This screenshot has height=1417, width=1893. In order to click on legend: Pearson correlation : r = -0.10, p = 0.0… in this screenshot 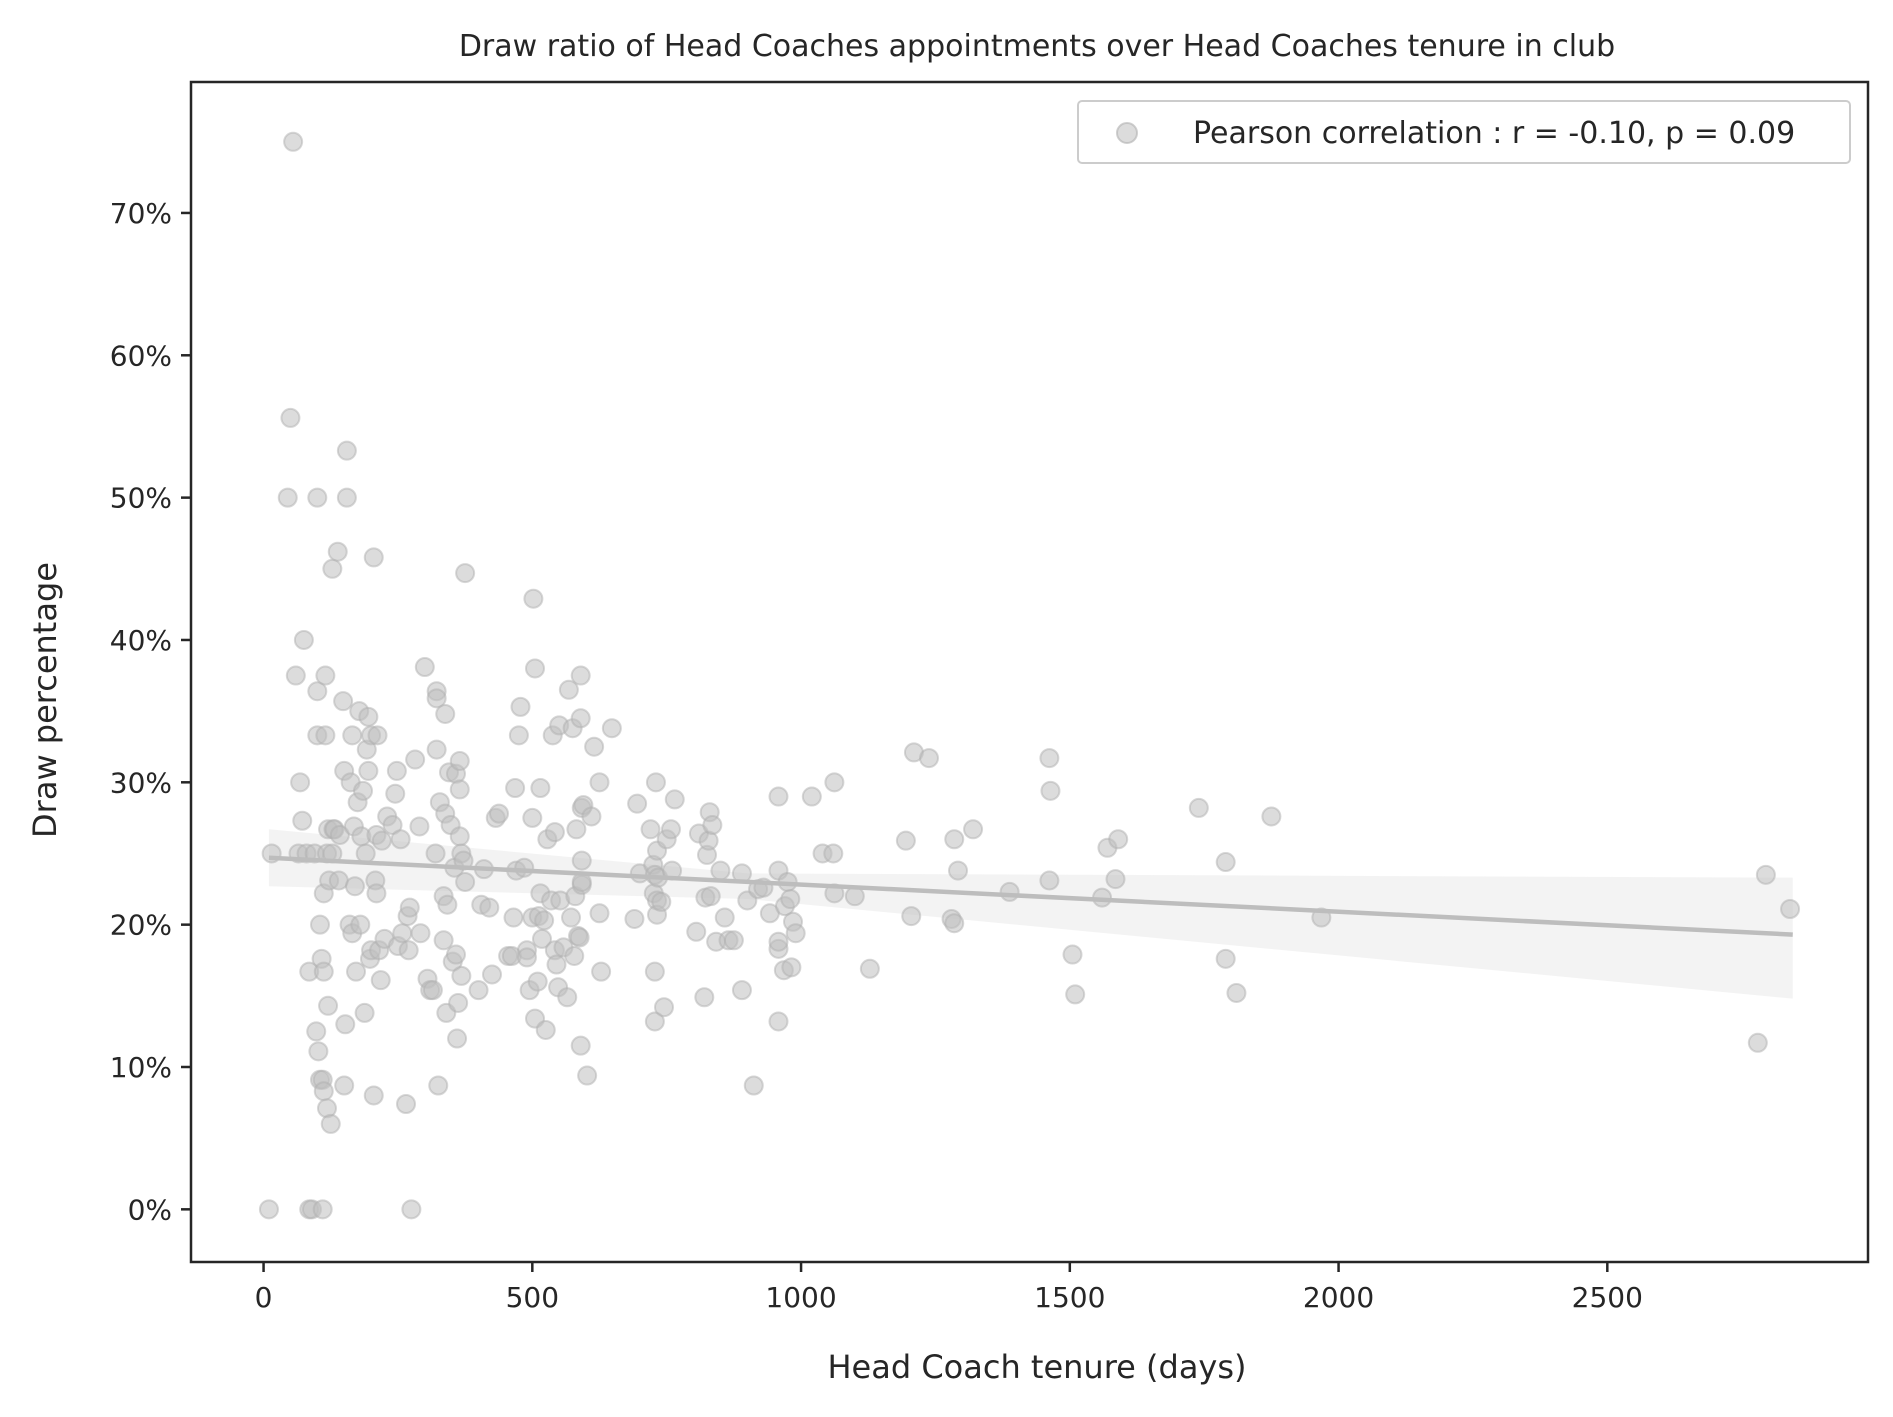, I will do `click(1464, 132)`.